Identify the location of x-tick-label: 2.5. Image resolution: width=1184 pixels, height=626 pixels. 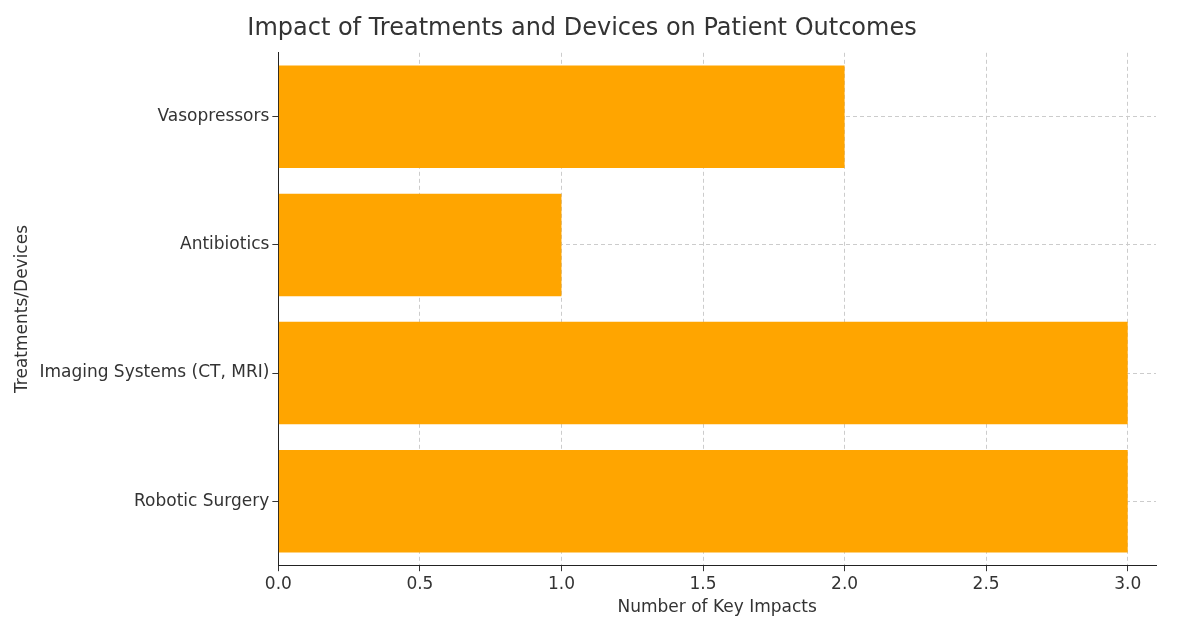
(986, 582).